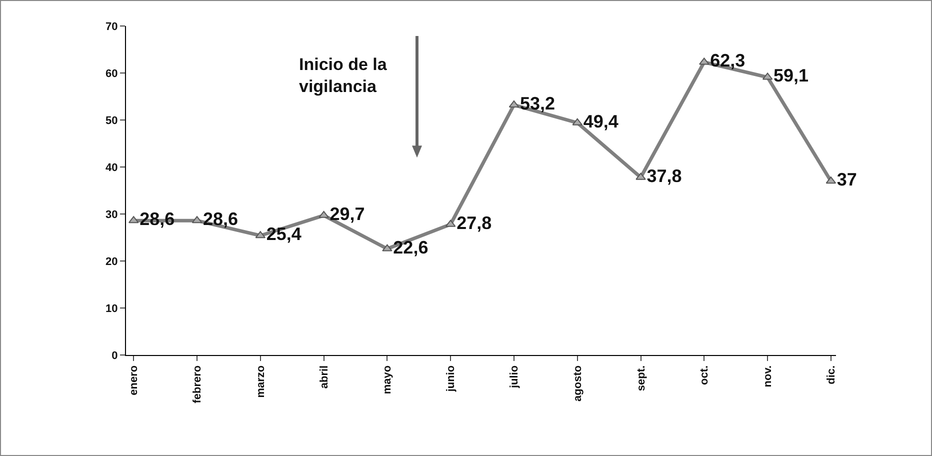 The width and height of the screenshot is (932, 456). What do you see at coordinates (832, 374) in the screenshot?
I see `x-tick-label: dic.` at bounding box center [832, 374].